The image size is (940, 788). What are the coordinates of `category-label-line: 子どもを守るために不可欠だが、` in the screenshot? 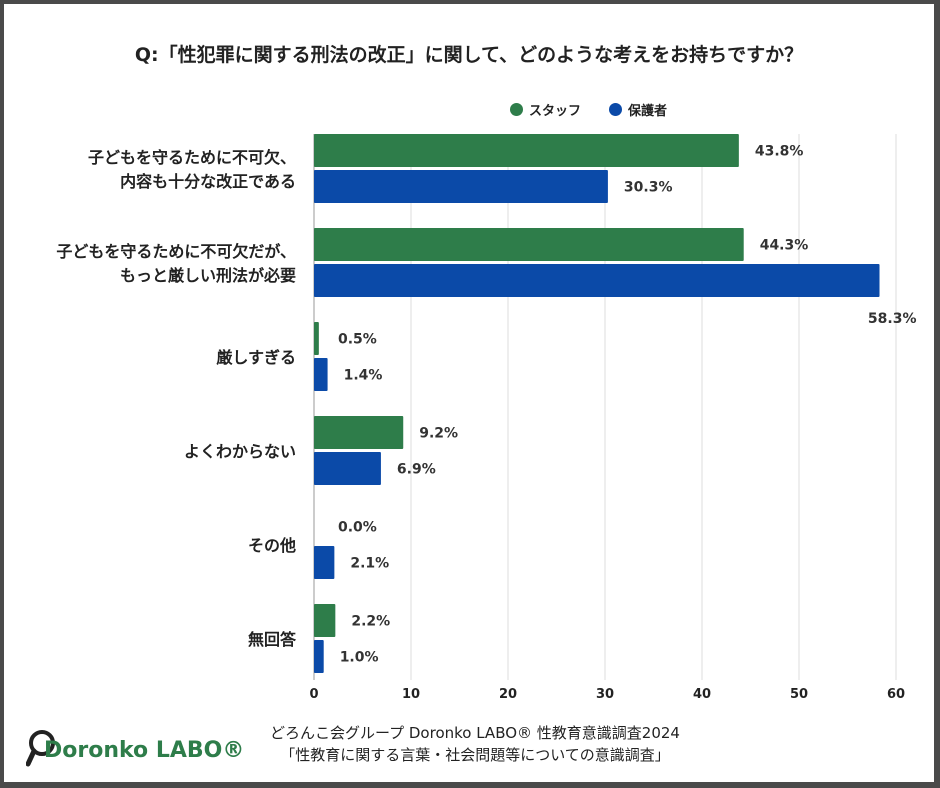 It's located at (176, 251).